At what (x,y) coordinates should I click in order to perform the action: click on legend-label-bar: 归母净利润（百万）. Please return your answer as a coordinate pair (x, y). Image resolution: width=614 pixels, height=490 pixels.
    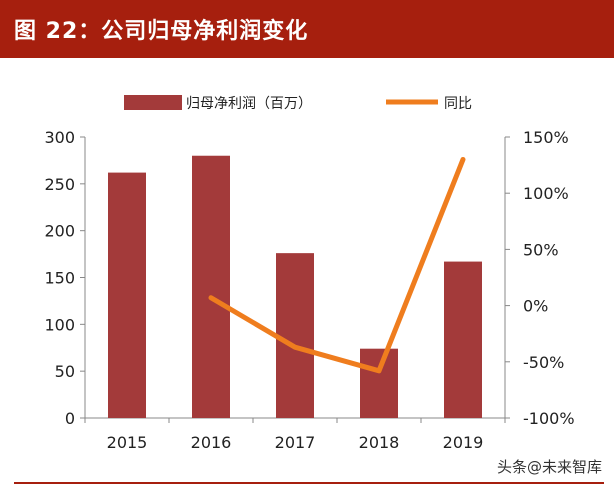
    Looking at the image, I should click on (249, 103).